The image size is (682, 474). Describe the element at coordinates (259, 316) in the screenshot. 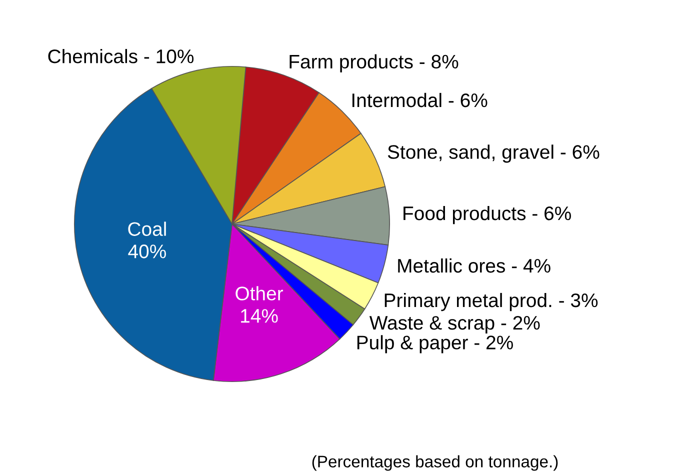

I see `data-label: 14%` at that location.